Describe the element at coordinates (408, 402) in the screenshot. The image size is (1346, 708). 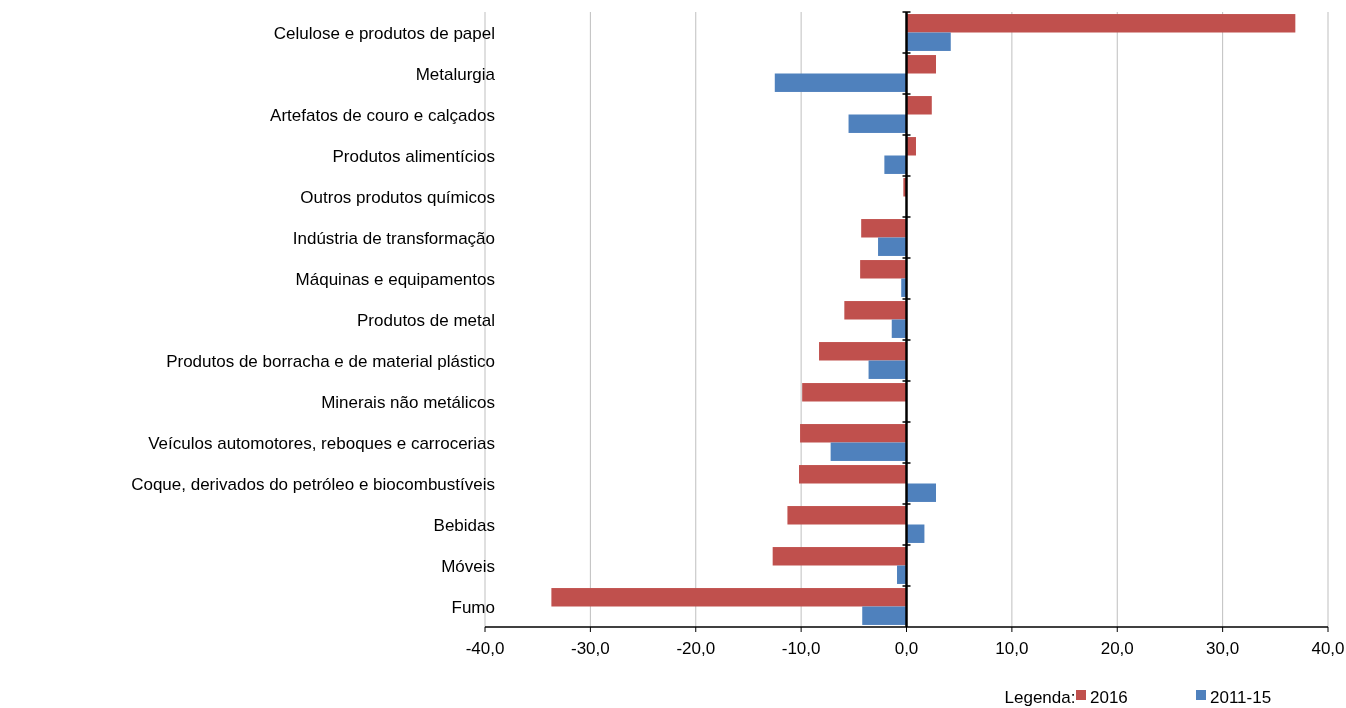
I see `y-tick-label: Minerais não metálicos` at that location.